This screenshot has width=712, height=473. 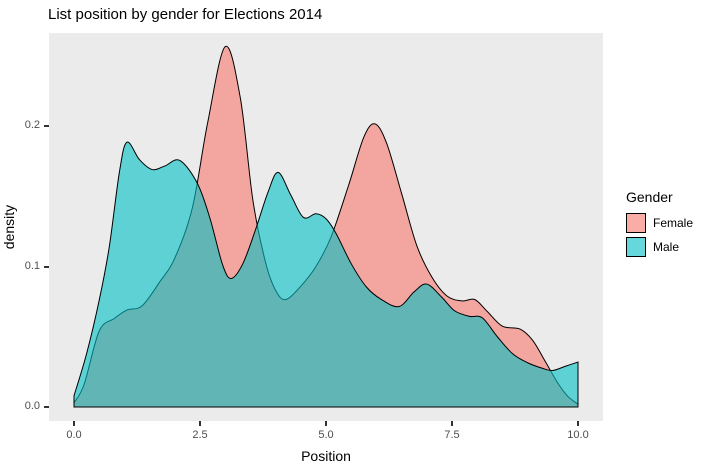 I want to click on y-tick-label: 0.1, so click(x=32, y=265).